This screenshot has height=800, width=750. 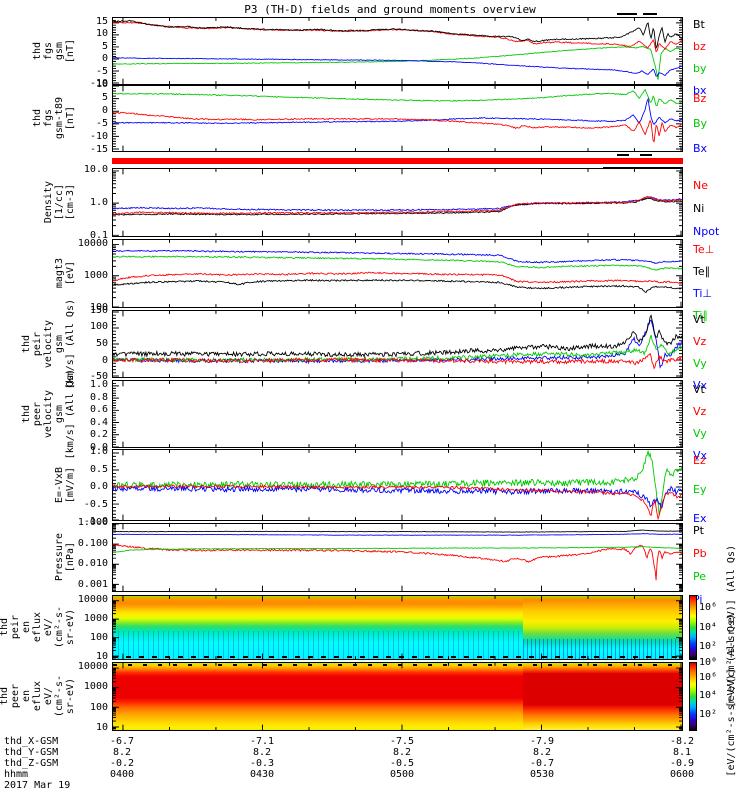 I want to click on series-Vz, so click(x=397, y=361).